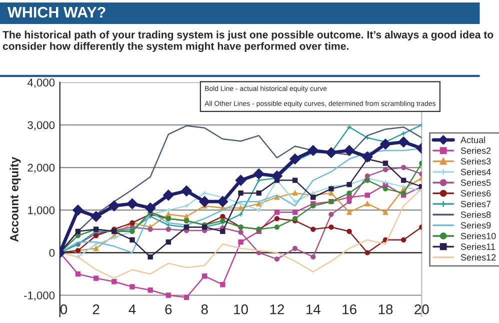 The width and height of the screenshot is (499, 323). I want to click on x-tick-label: 6, so click(168, 309).